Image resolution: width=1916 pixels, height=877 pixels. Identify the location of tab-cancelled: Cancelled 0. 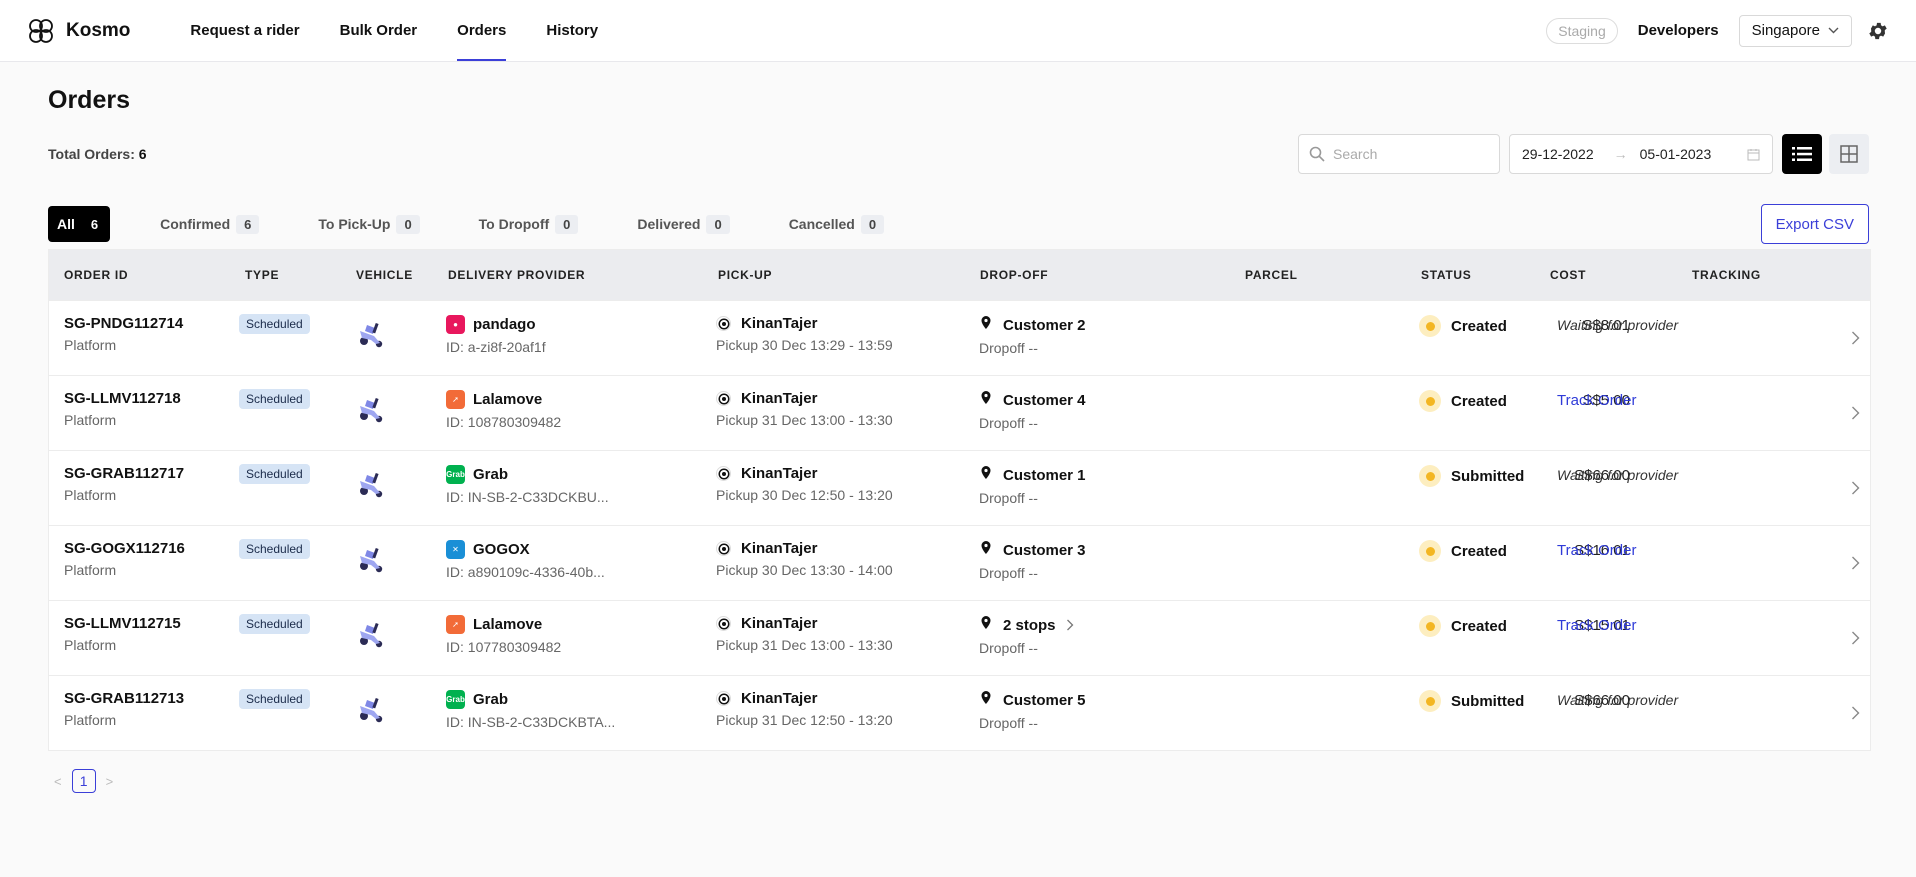
(836, 224).